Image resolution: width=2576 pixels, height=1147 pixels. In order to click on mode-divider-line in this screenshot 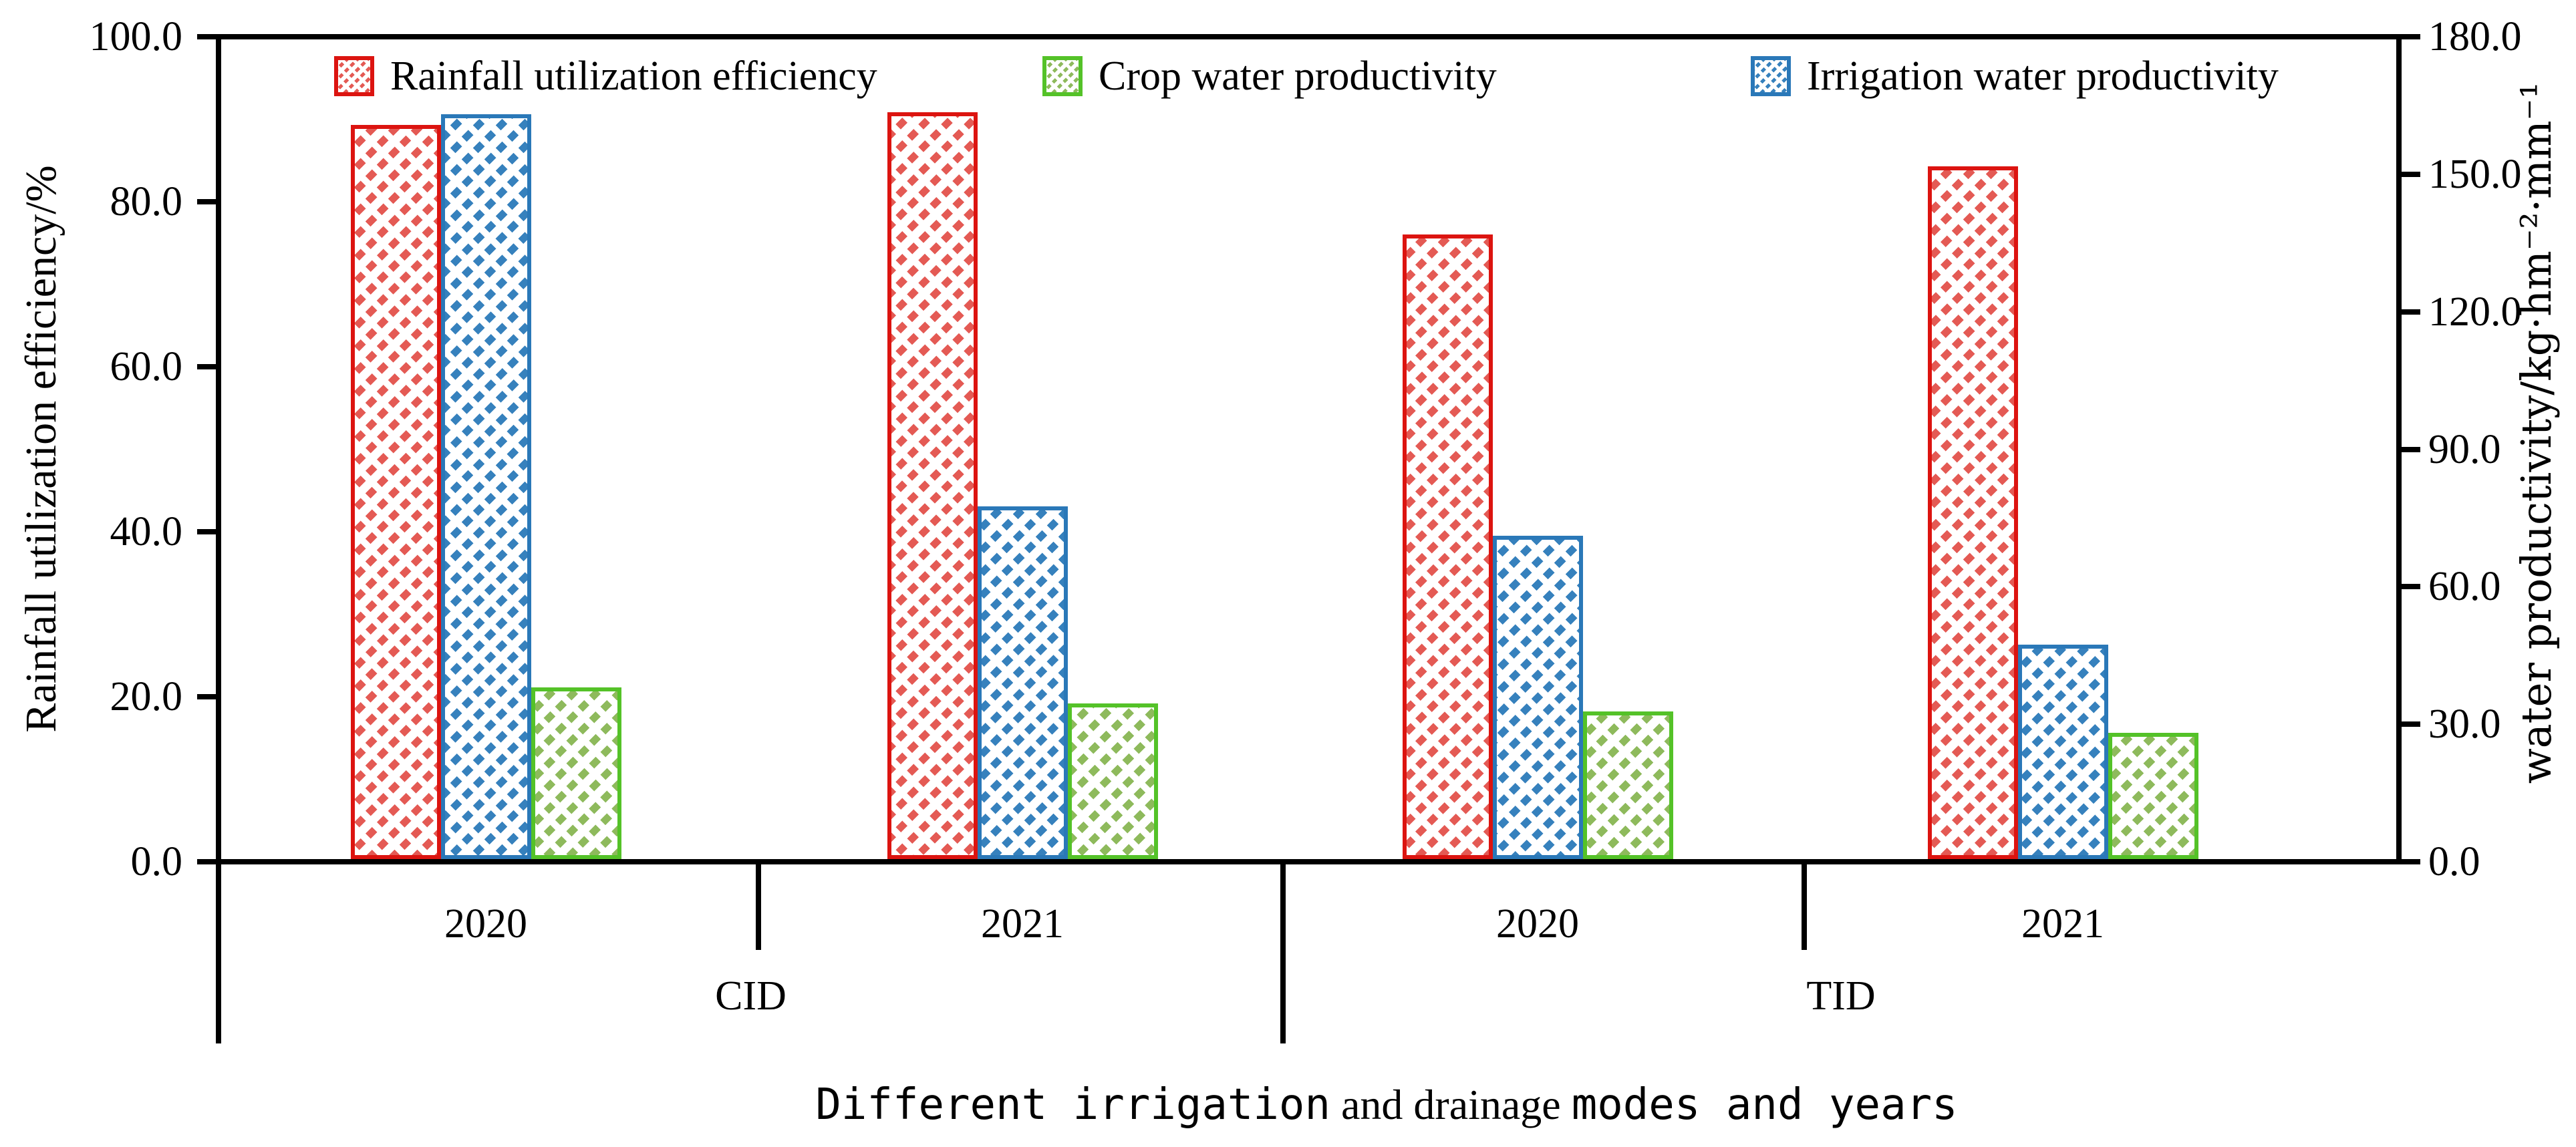, I will do `click(1283, 952)`.